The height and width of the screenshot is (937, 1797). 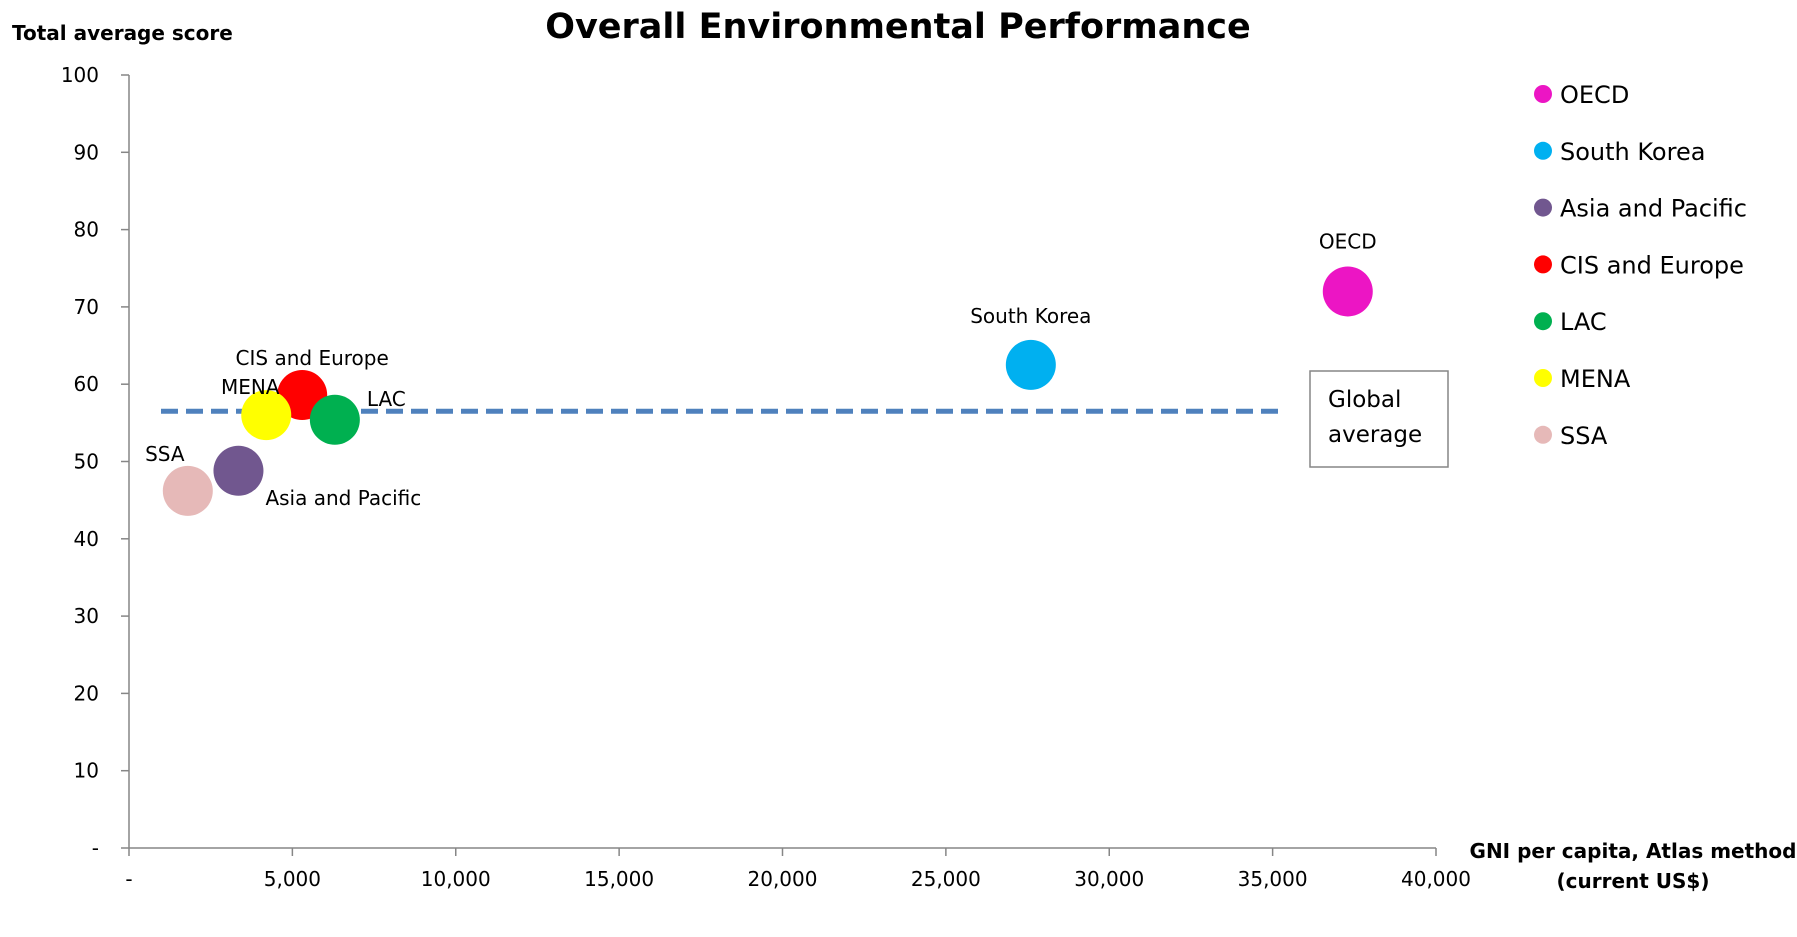 I want to click on x-tick-label: 35,000, so click(x=1273, y=879).